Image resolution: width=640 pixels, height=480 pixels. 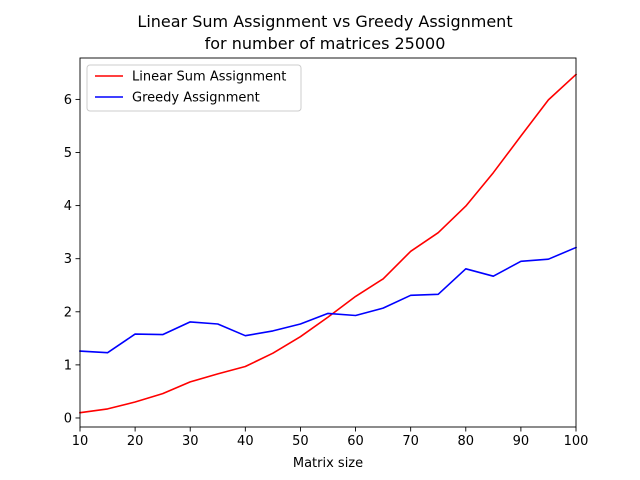 I want to click on y-tick-label: 0, so click(x=68, y=418).